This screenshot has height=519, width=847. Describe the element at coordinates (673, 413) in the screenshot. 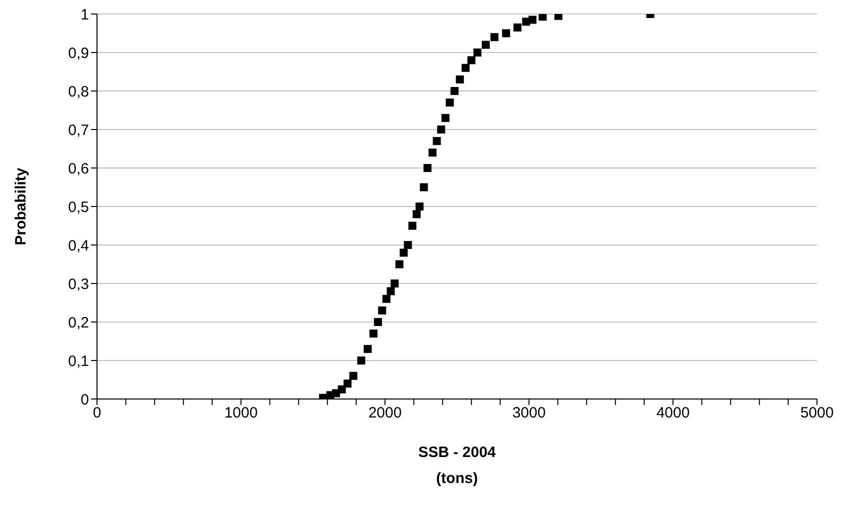

I see `x-tick-label: 4000` at that location.